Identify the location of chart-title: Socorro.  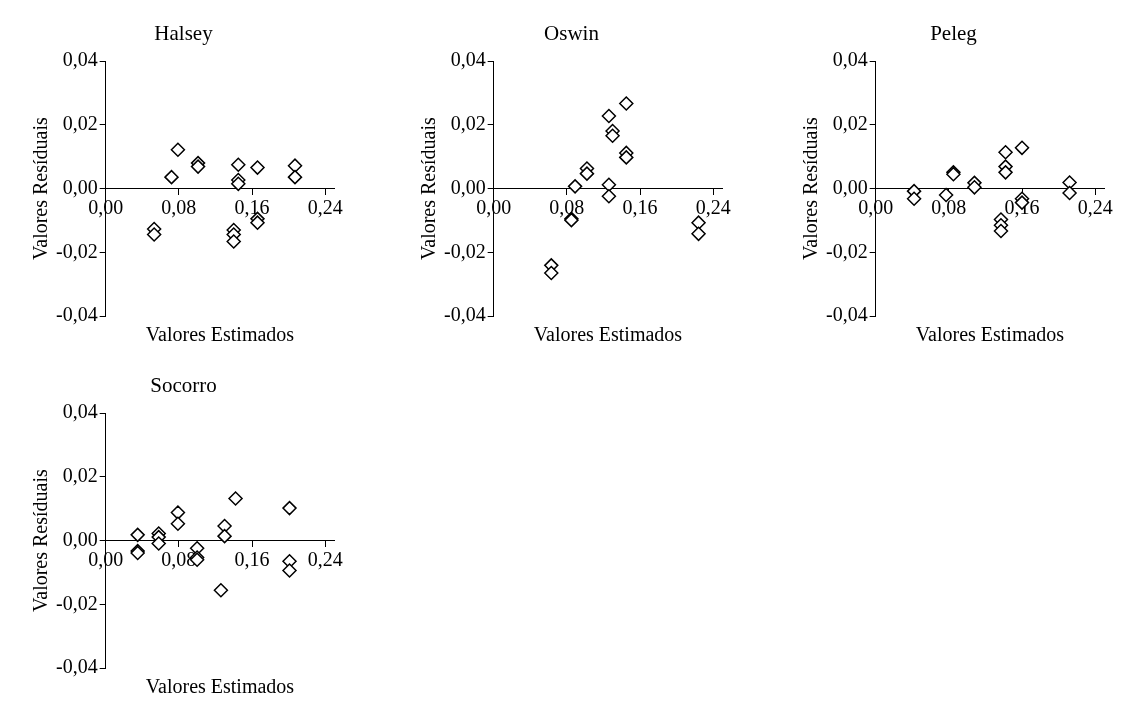
(183, 385).